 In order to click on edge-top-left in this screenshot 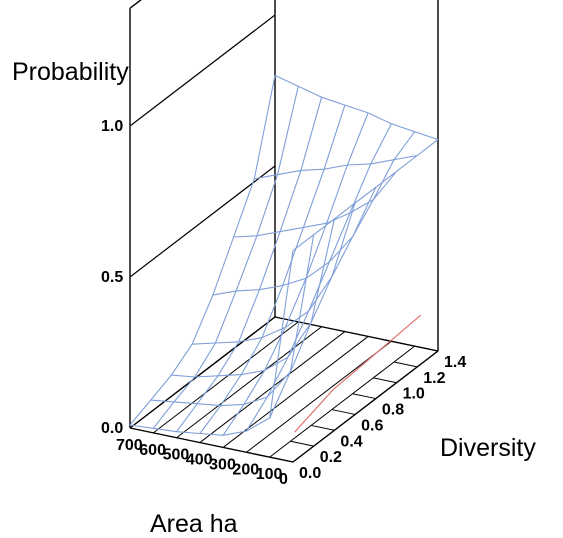, I will do `click(135, 4)`.